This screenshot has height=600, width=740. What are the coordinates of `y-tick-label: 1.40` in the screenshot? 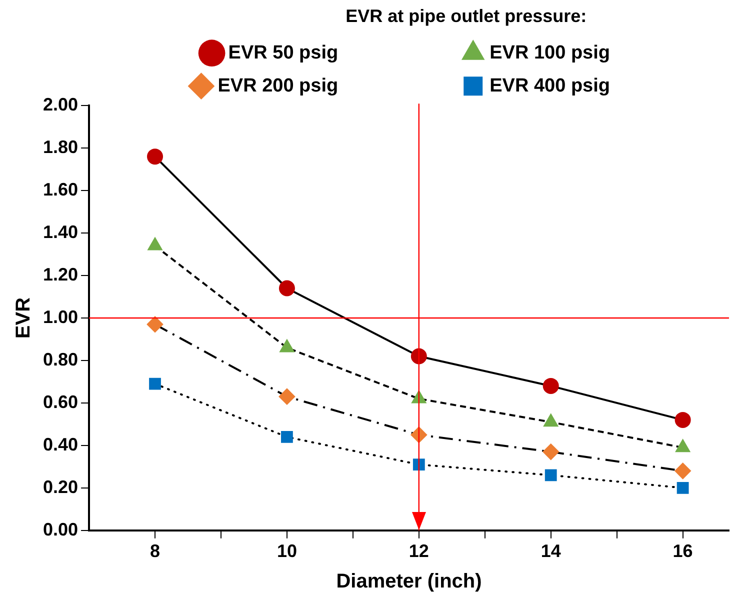 It's located at (60, 232).